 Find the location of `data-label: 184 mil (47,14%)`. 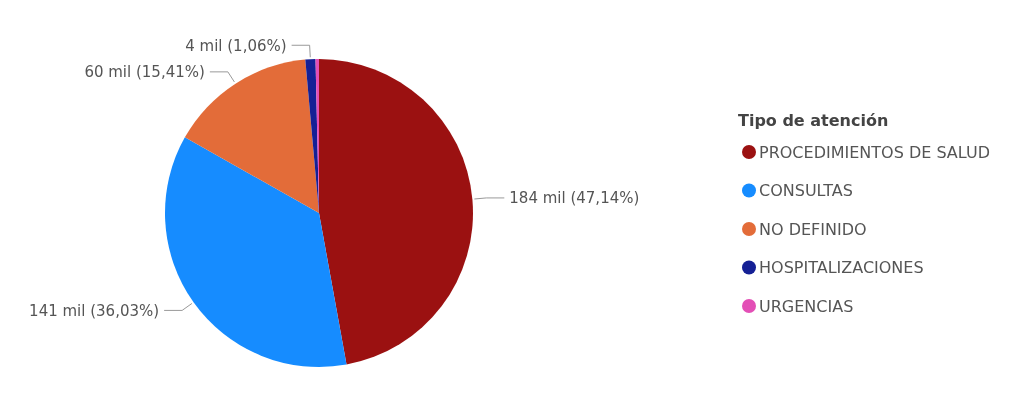

data-label: 184 mil (47,14%) is located at coordinates (574, 198).